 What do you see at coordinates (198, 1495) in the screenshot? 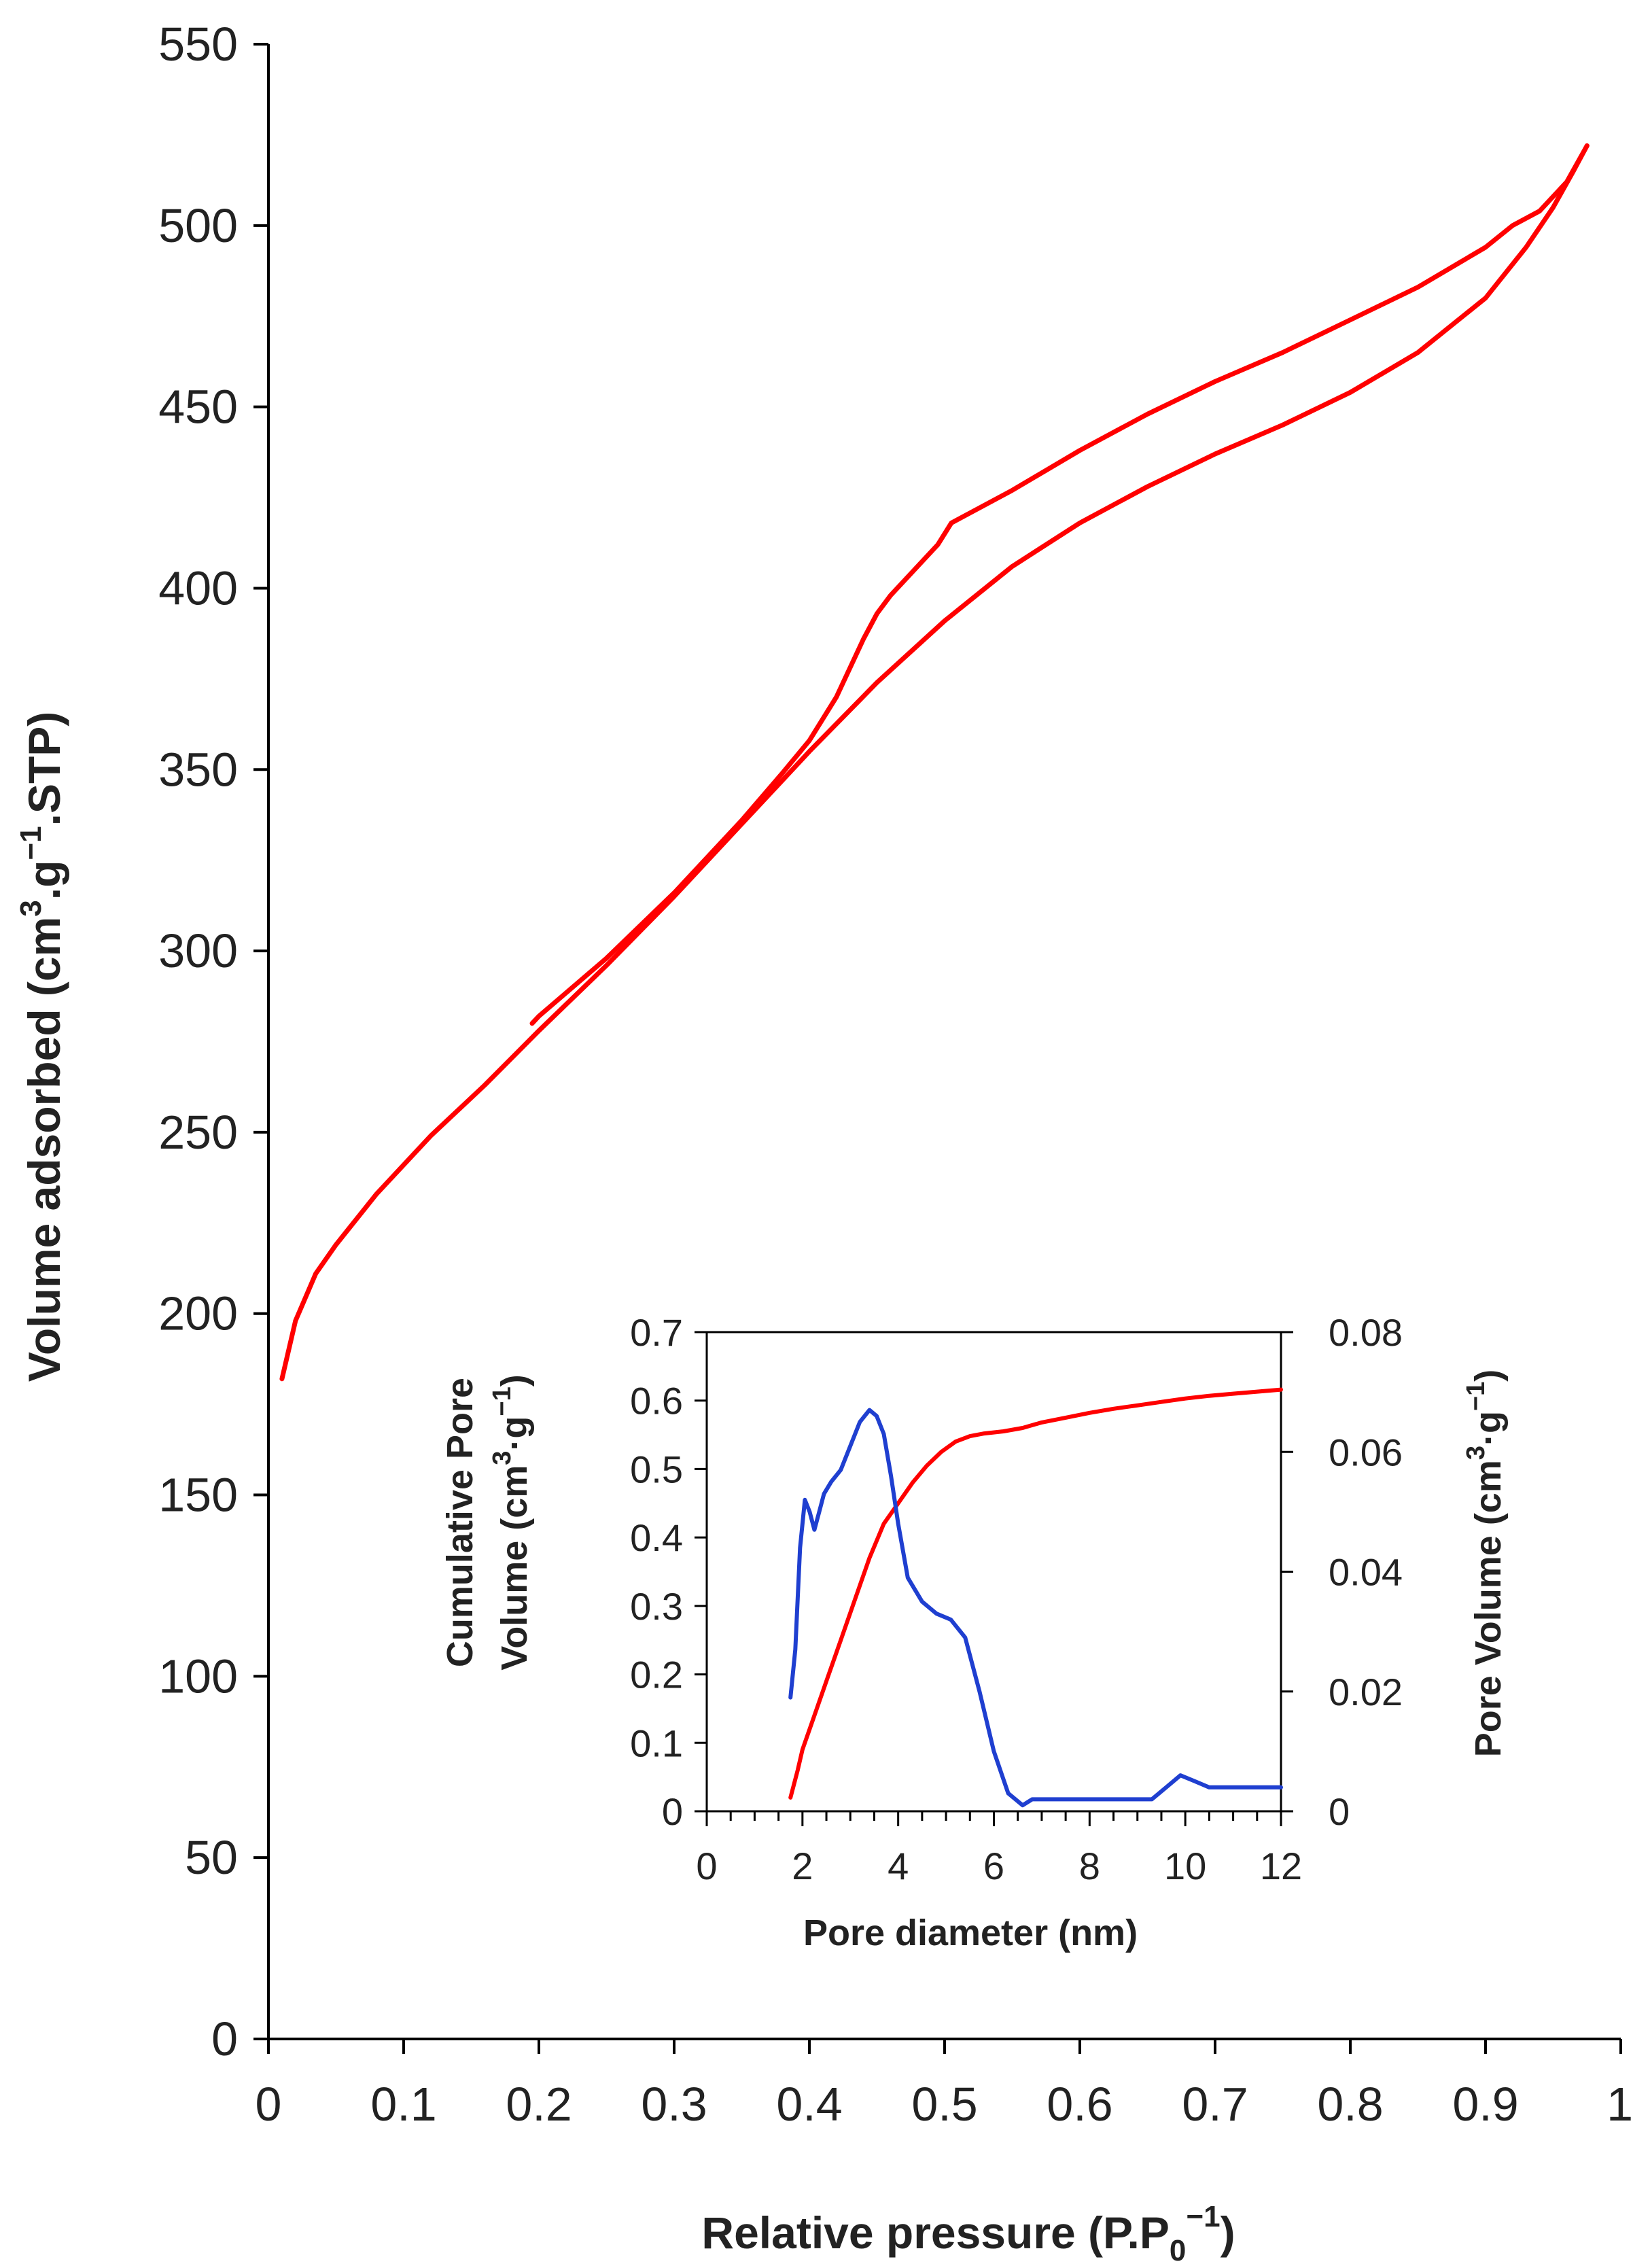
I see `y-tick-label: 150` at bounding box center [198, 1495].